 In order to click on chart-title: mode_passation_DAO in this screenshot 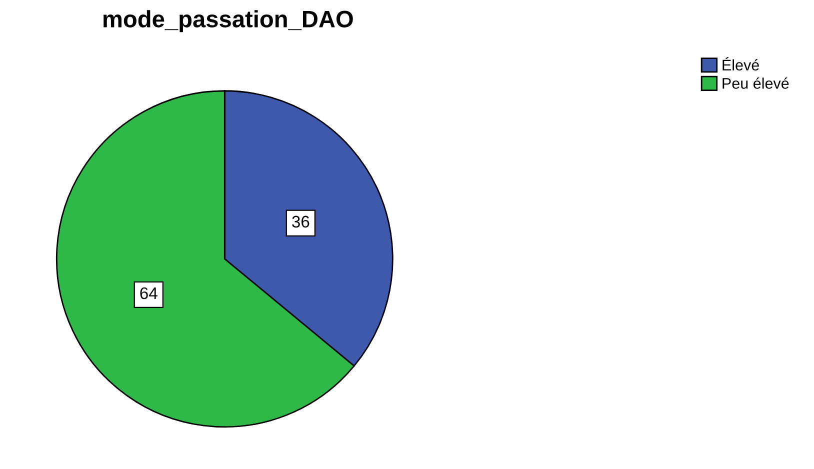, I will do `click(228, 21)`.